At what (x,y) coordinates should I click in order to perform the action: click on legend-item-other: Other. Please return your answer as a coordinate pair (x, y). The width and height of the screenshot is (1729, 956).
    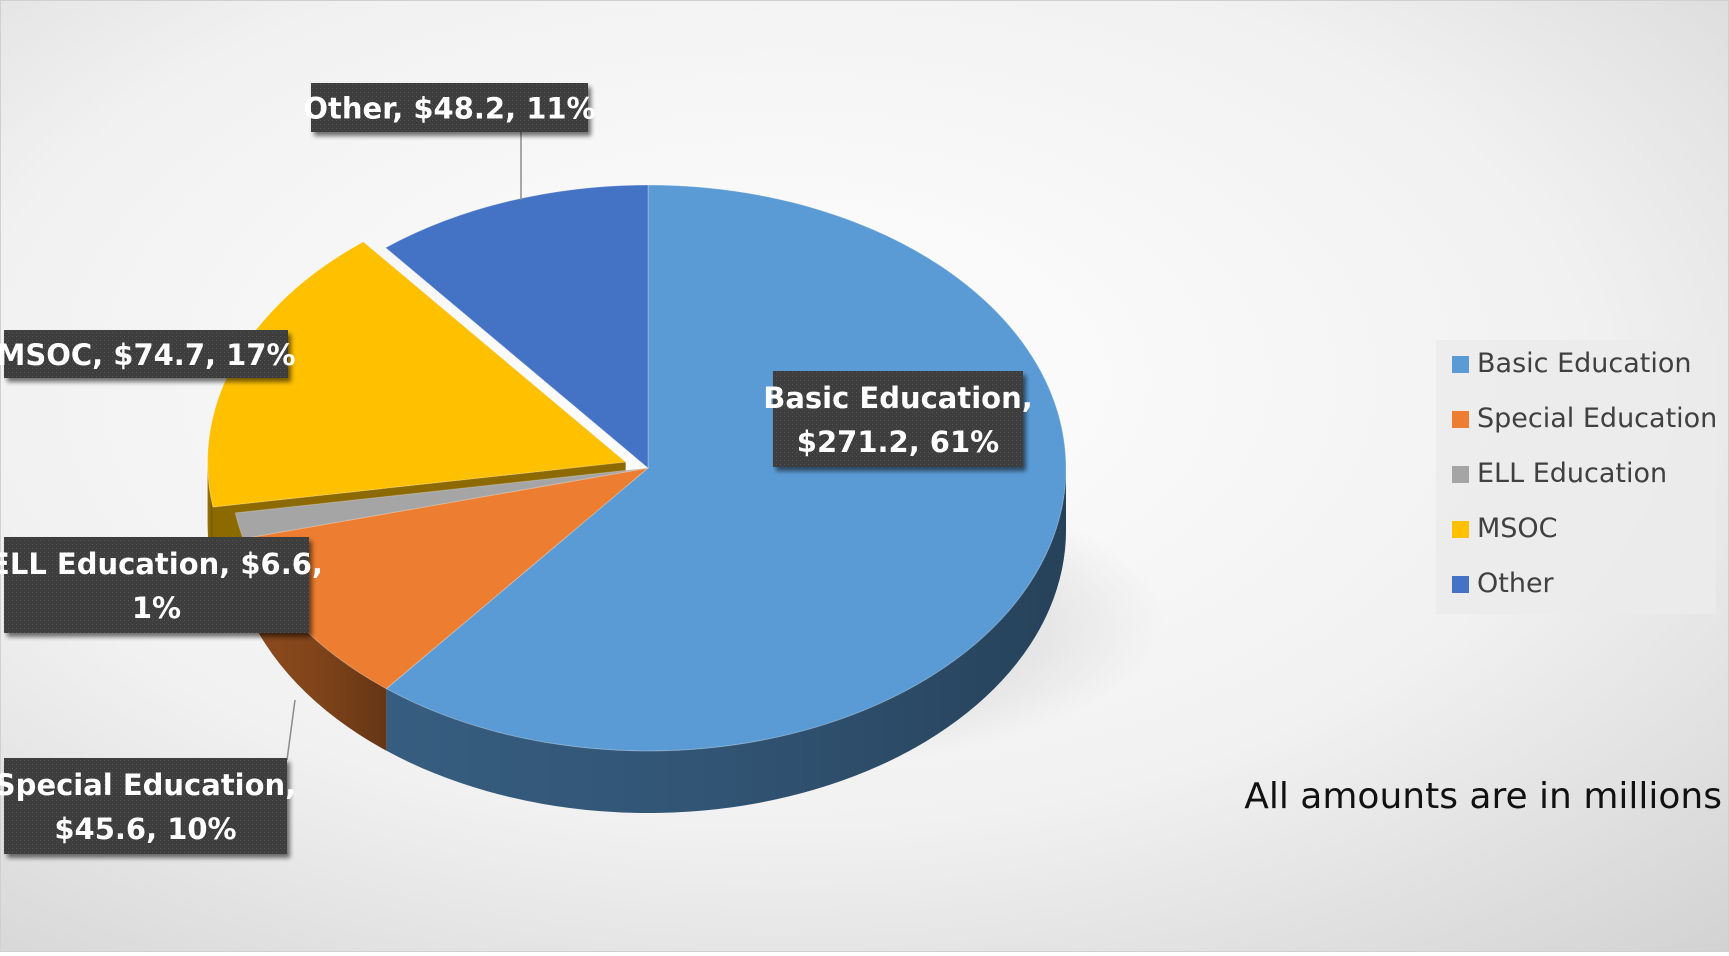
    Looking at the image, I should click on (1503, 583).